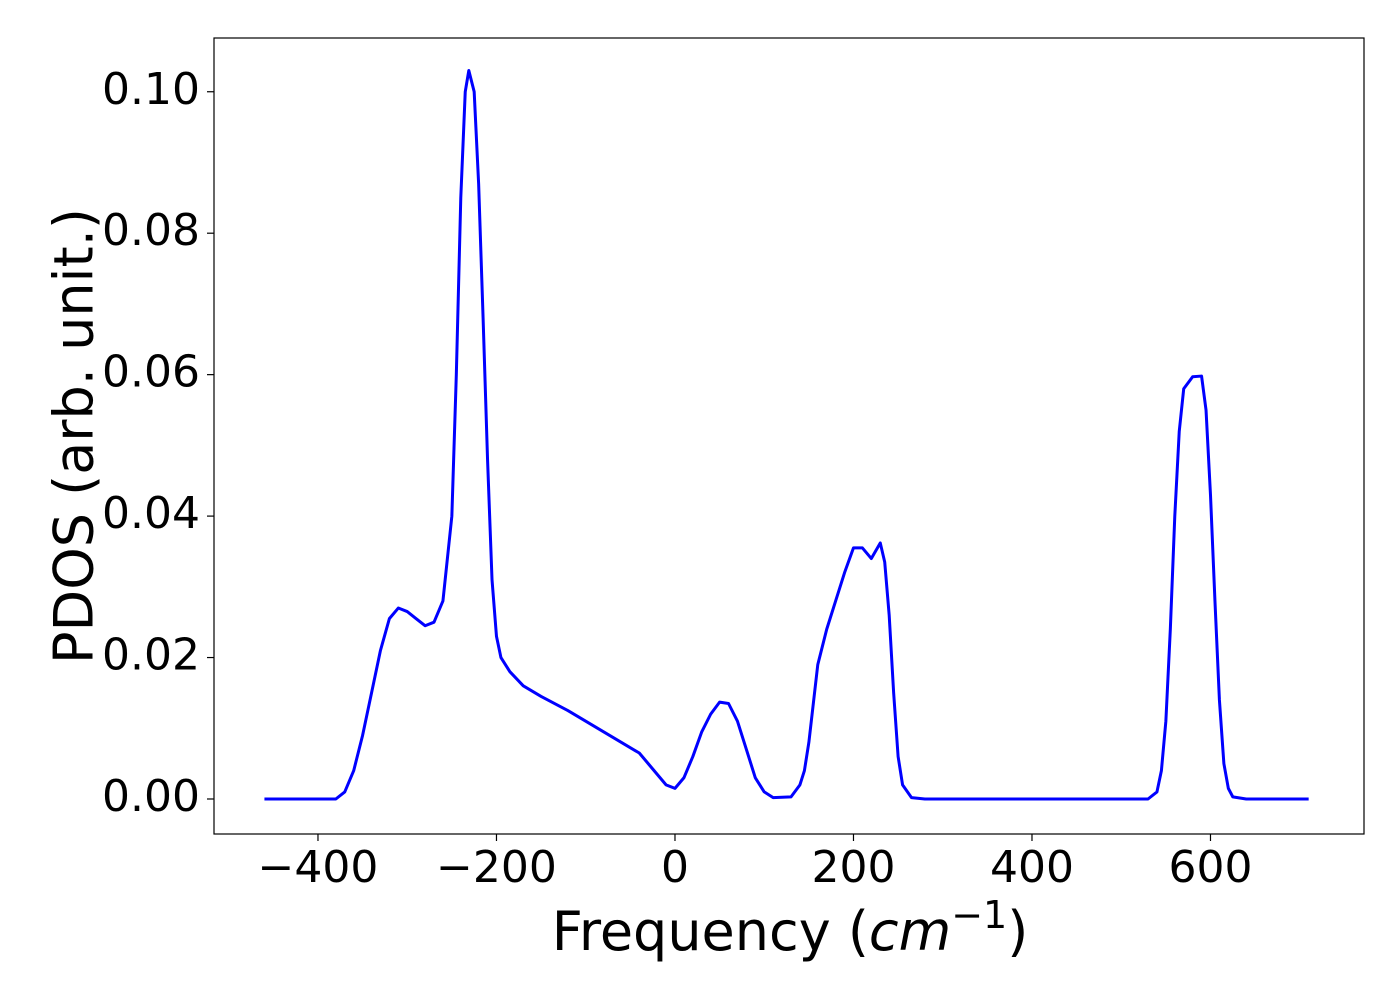 This screenshot has height=1000, width=1400. What do you see at coordinates (318, 867) in the screenshot?
I see `x-tick-label: −400` at bounding box center [318, 867].